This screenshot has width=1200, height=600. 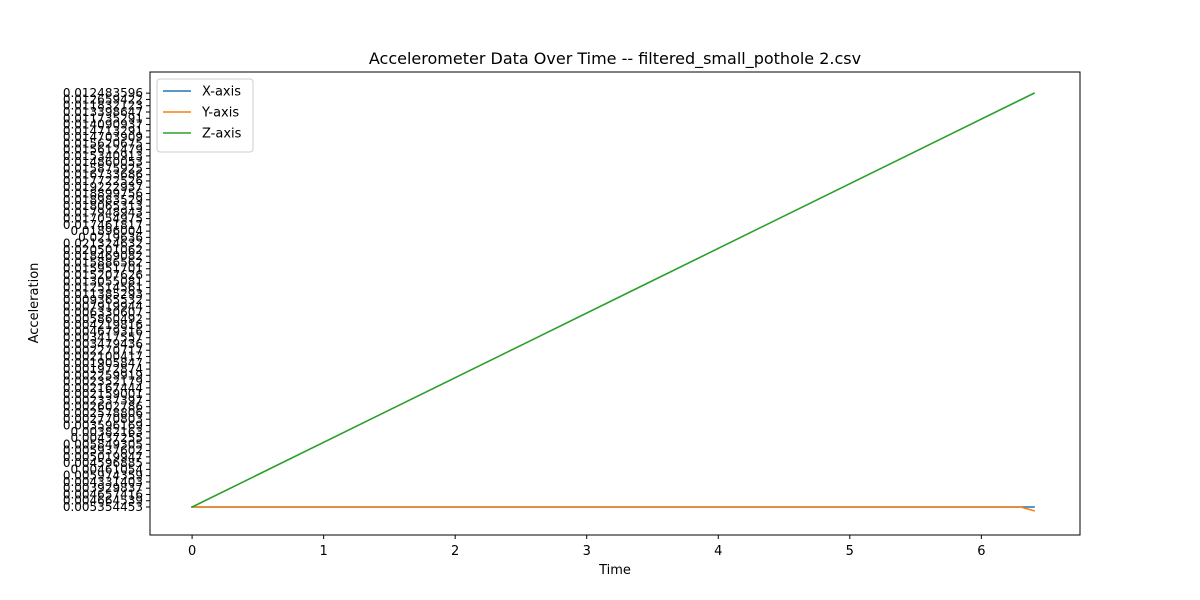 What do you see at coordinates (323, 551) in the screenshot?
I see `x-tick-label: 1` at bounding box center [323, 551].